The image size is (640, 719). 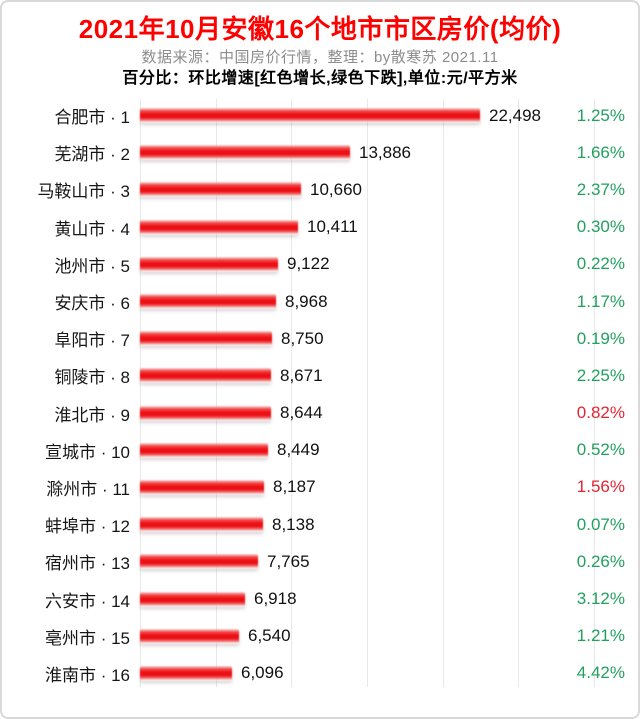 What do you see at coordinates (308, 264) in the screenshot?
I see `price-value: 9,122` at bounding box center [308, 264].